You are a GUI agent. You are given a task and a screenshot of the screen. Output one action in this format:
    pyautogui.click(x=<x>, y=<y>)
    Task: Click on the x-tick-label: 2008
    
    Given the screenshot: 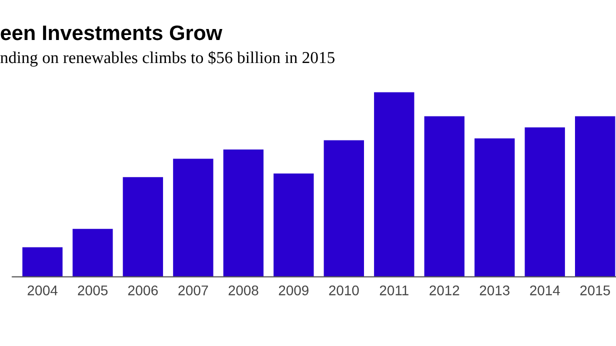 What is the action you would take?
    pyautogui.click(x=243, y=291)
    